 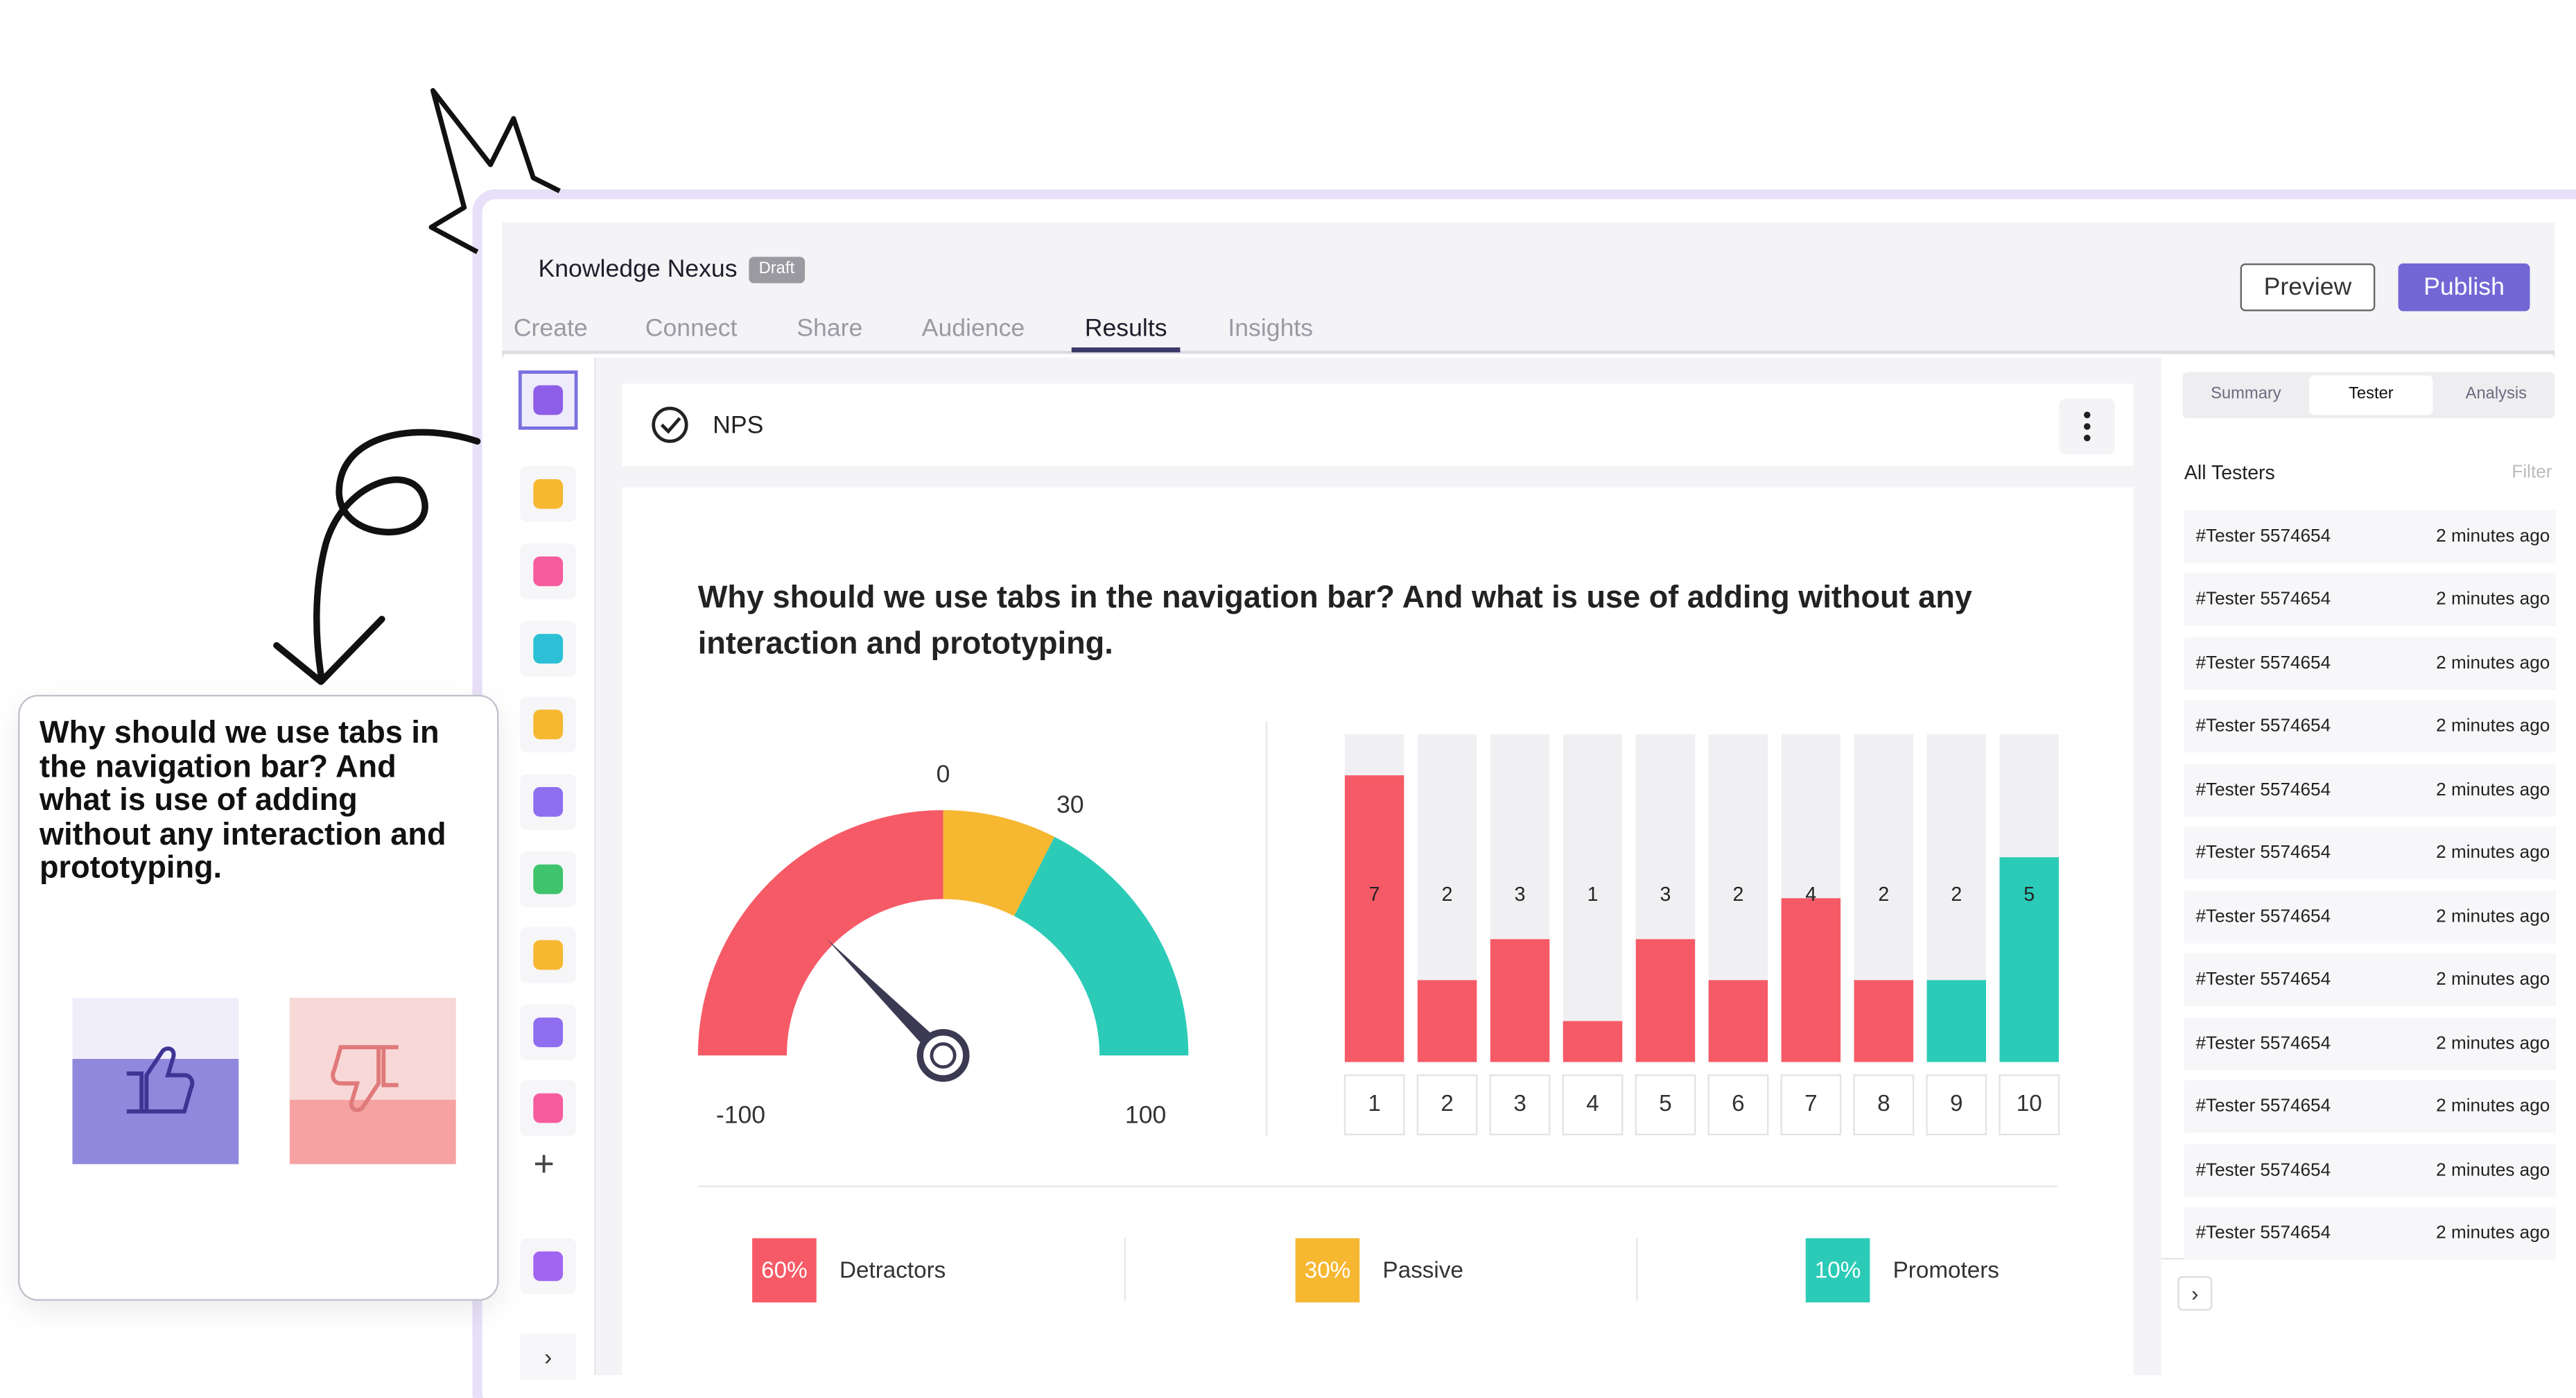 What do you see at coordinates (892, 1269) in the screenshot?
I see `summary-label: Detractors` at bounding box center [892, 1269].